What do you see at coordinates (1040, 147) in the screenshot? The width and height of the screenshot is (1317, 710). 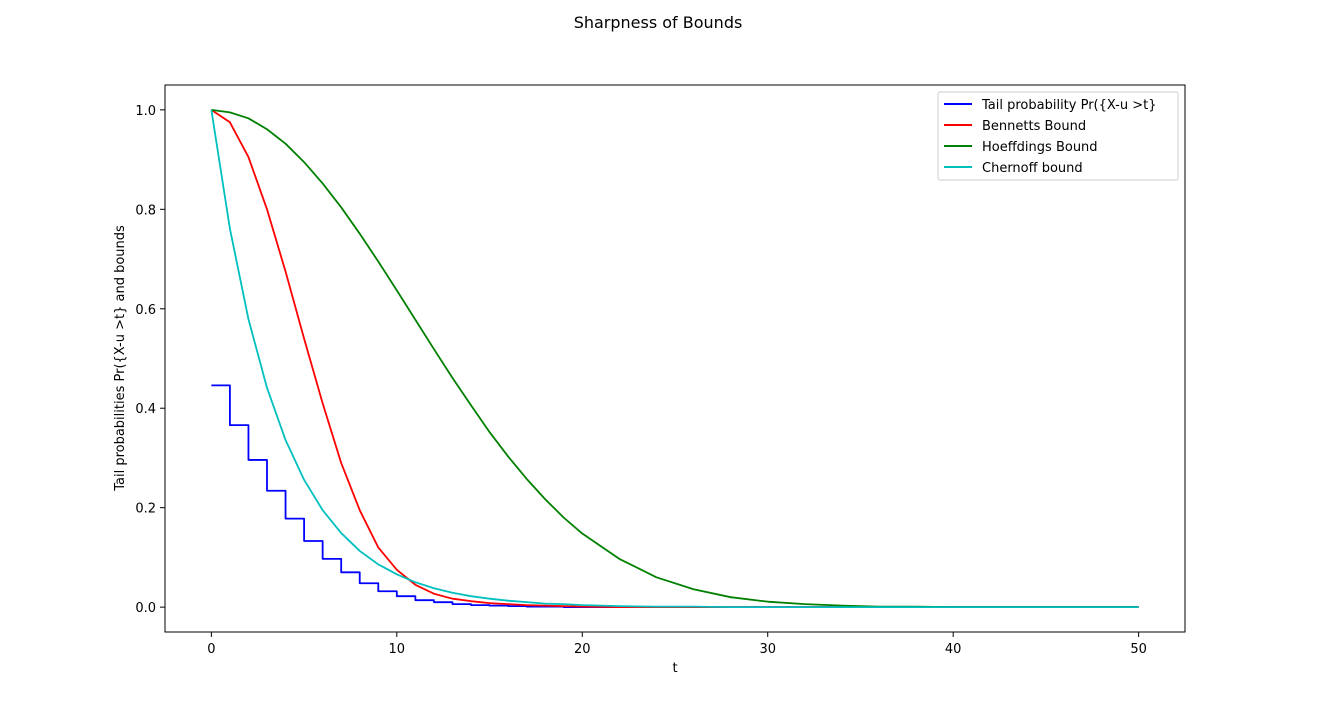 I see `legend-label: Hoeffdings Bound` at bounding box center [1040, 147].